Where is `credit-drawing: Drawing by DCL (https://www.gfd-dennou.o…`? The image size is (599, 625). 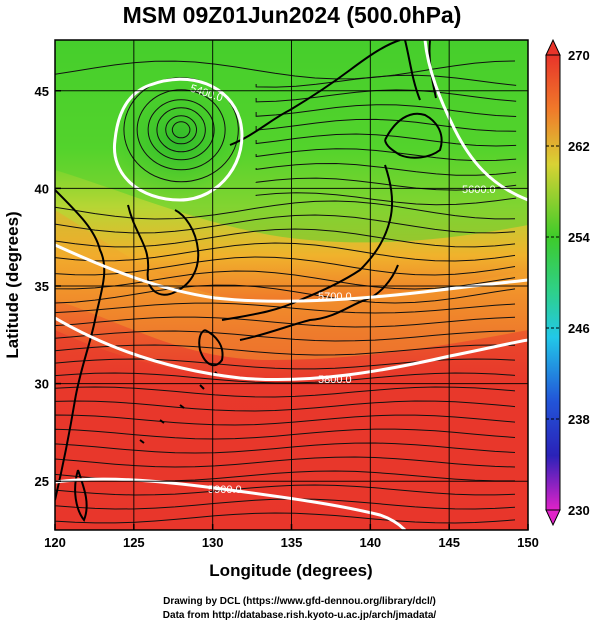 credit-drawing: Drawing by DCL (https://www.gfd-dennou.o… is located at coordinates (299, 601).